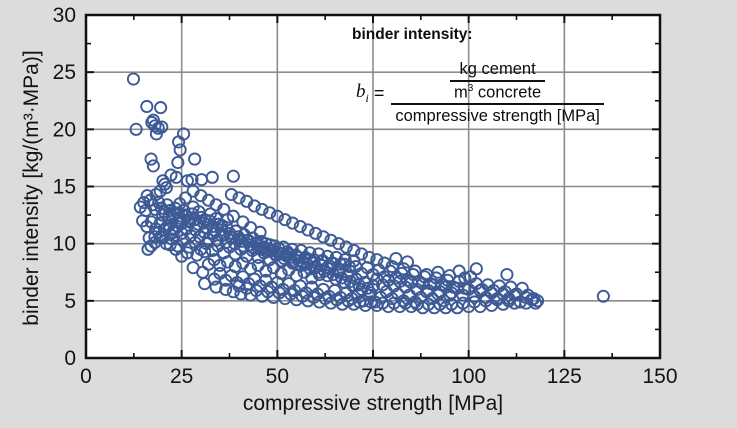  What do you see at coordinates (70, 301) in the screenshot?
I see `y-tick-label: 5` at bounding box center [70, 301].